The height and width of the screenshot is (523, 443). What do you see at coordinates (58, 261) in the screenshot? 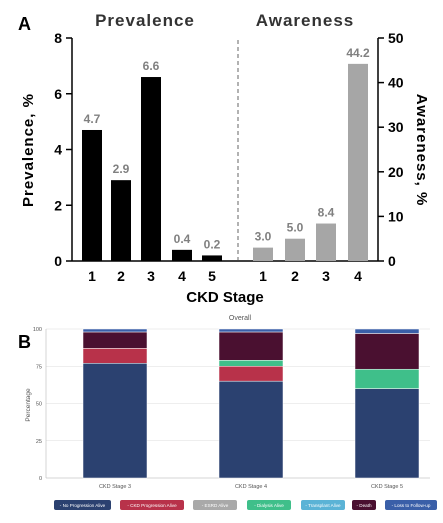
I see `left-y-tick-label: 0` at bounding box center [58, 261].